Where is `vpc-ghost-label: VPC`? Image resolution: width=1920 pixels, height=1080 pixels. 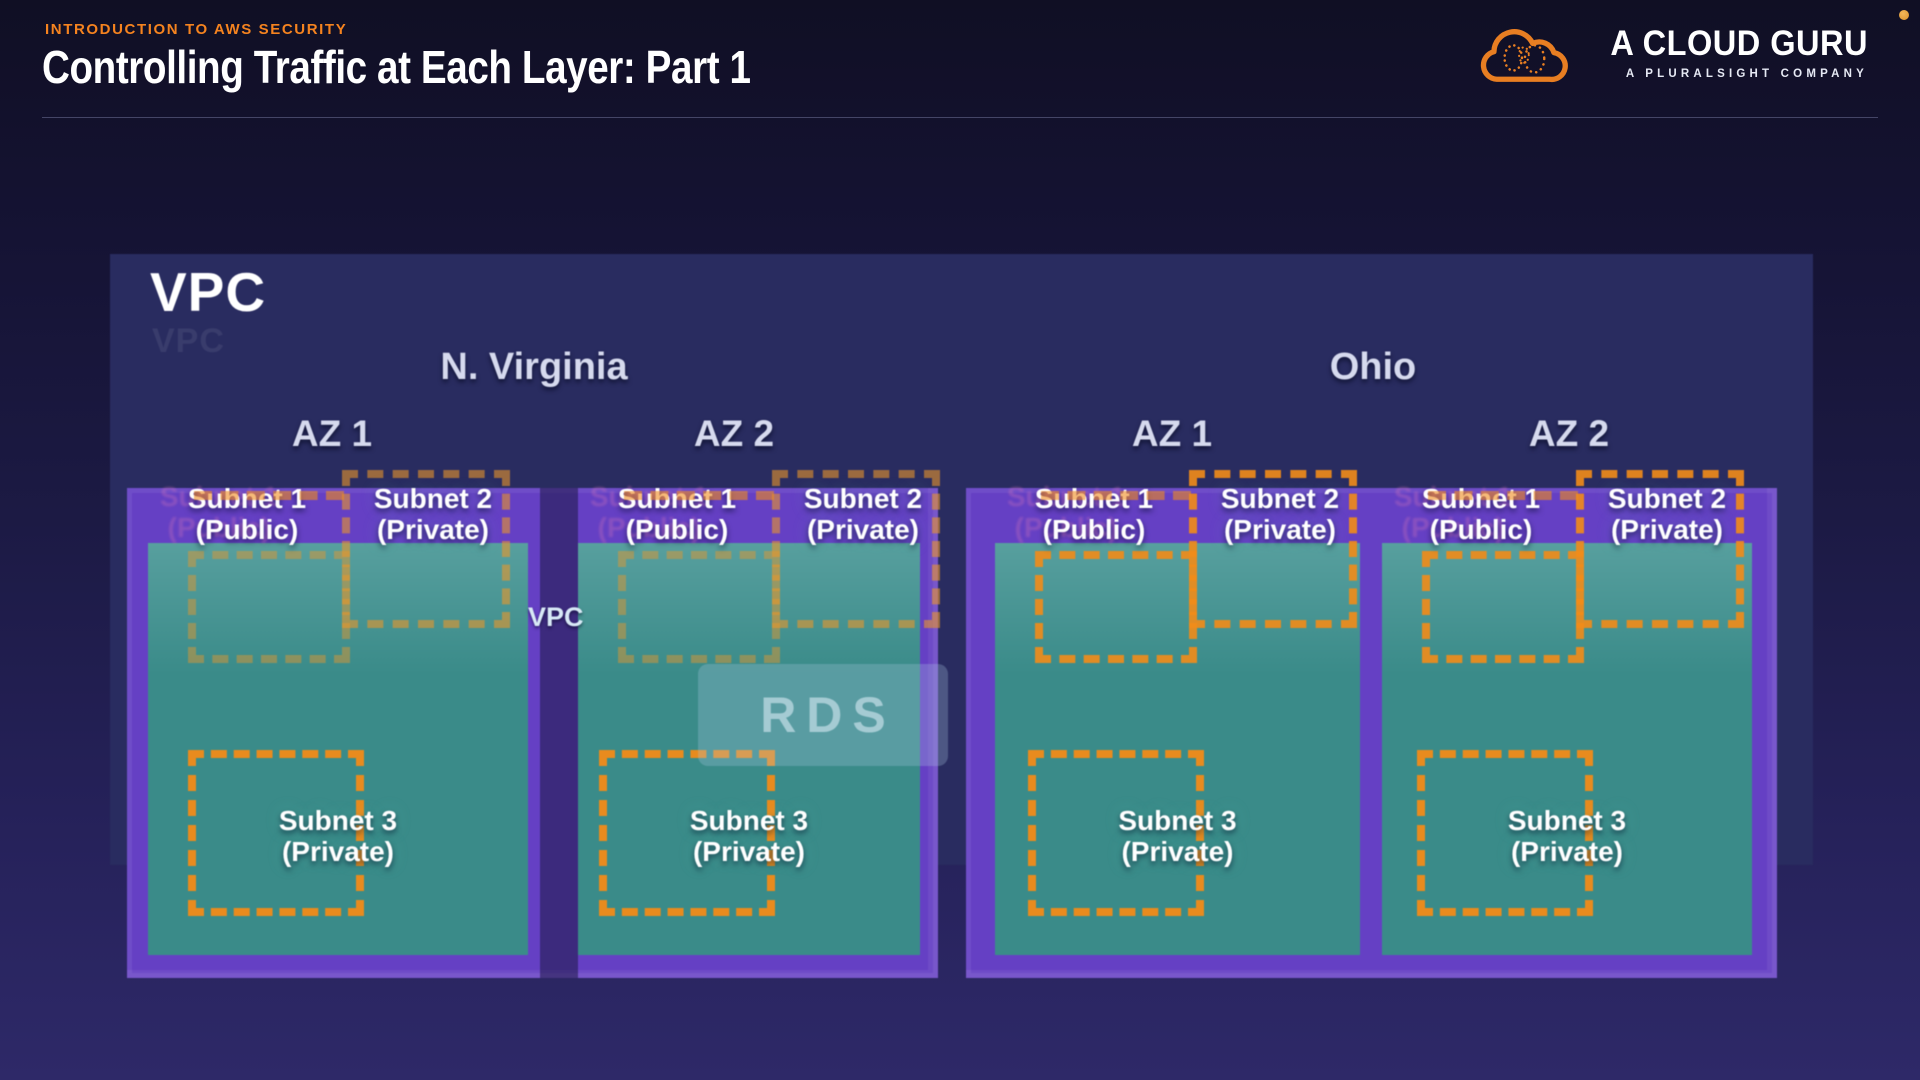 vpc-ghost-label: VPC is located at coordinates (188, 341).